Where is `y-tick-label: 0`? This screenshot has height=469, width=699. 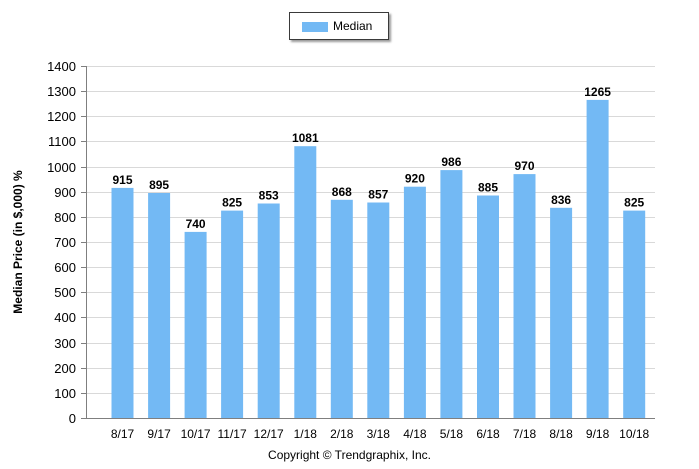 y-tick-label: 0 is located at coordinates (72, 418).